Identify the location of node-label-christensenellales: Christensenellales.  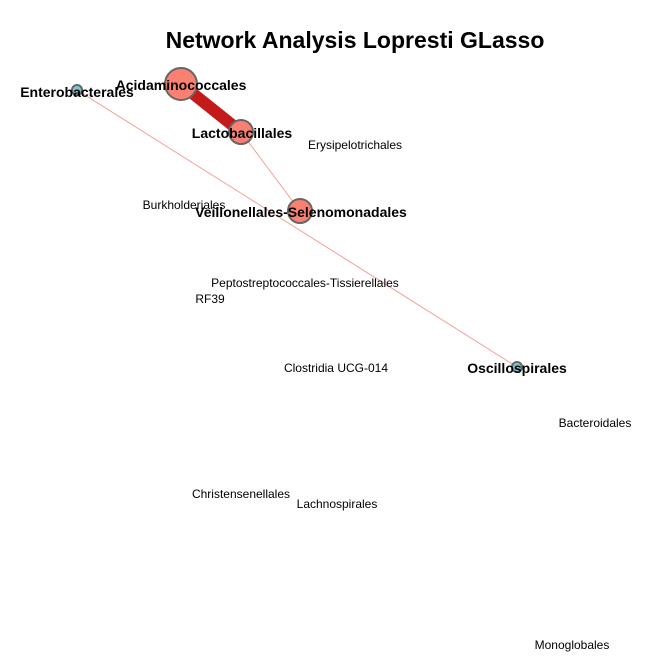
(241, 494).